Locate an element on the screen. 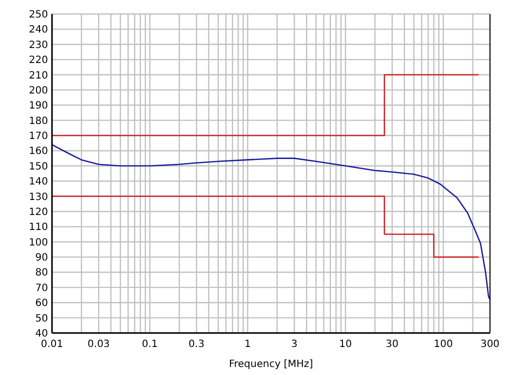 The width and height of the screenshot is (508, 375). x-tick-label: 1 is located at coordinates (247, 344).